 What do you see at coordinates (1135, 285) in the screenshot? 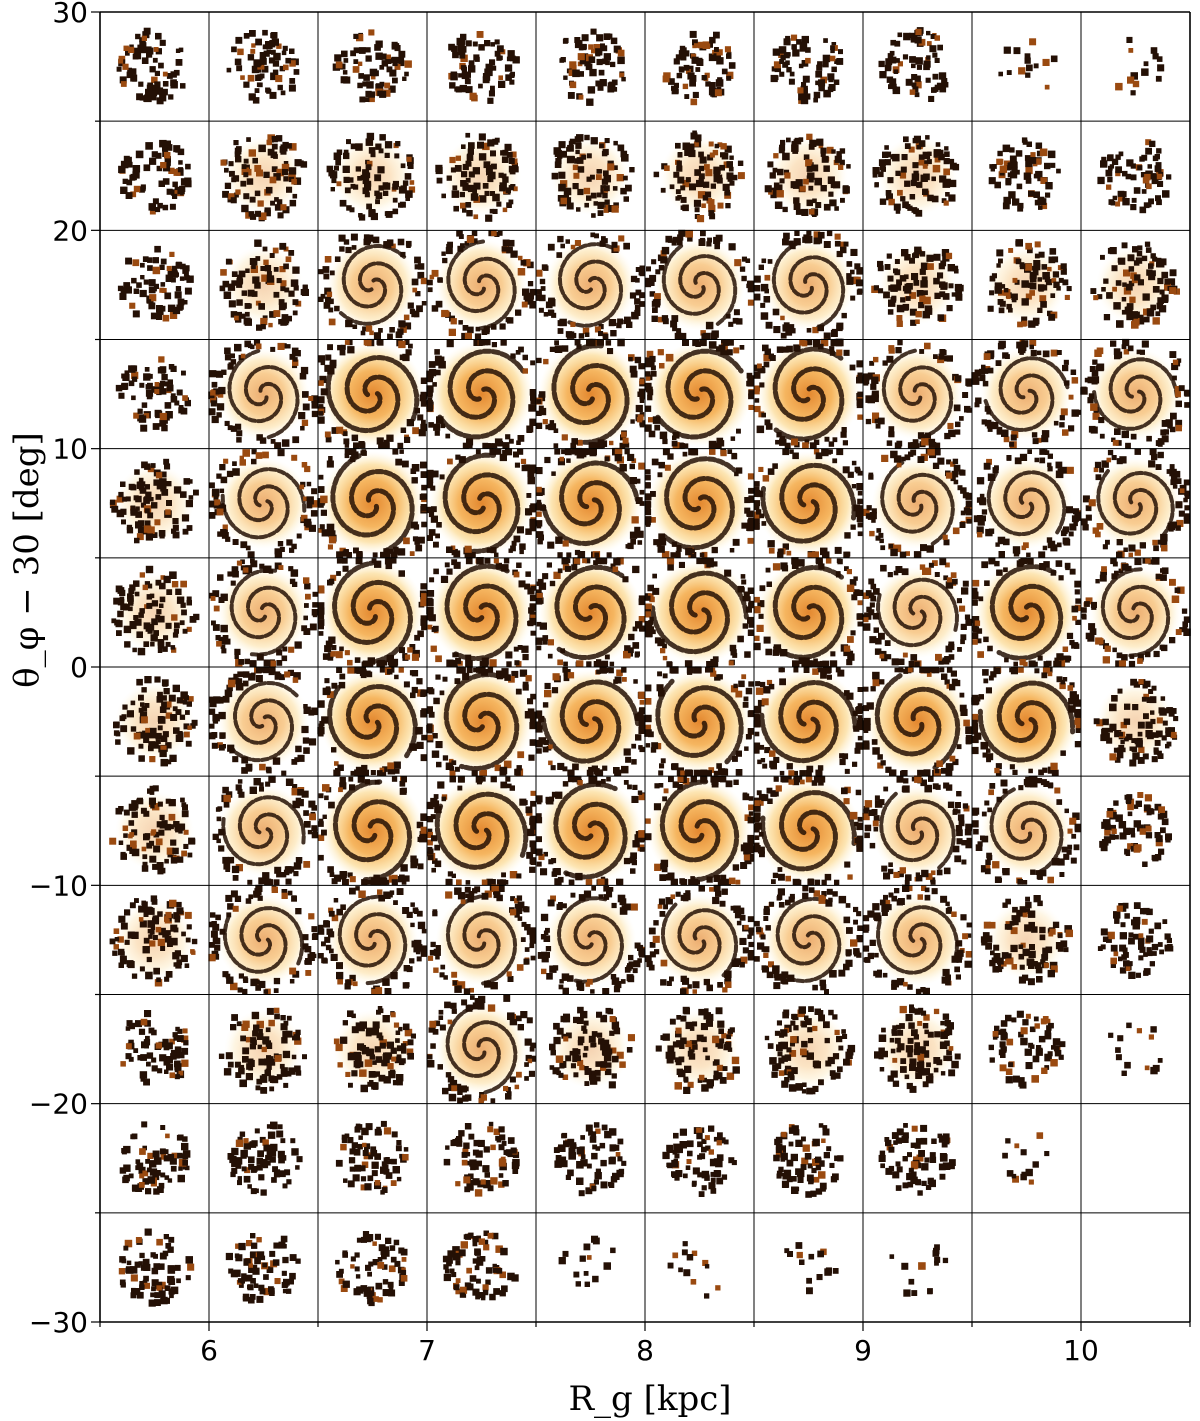
I see `panel-r2-c9` at bounding box center [1135, 285].